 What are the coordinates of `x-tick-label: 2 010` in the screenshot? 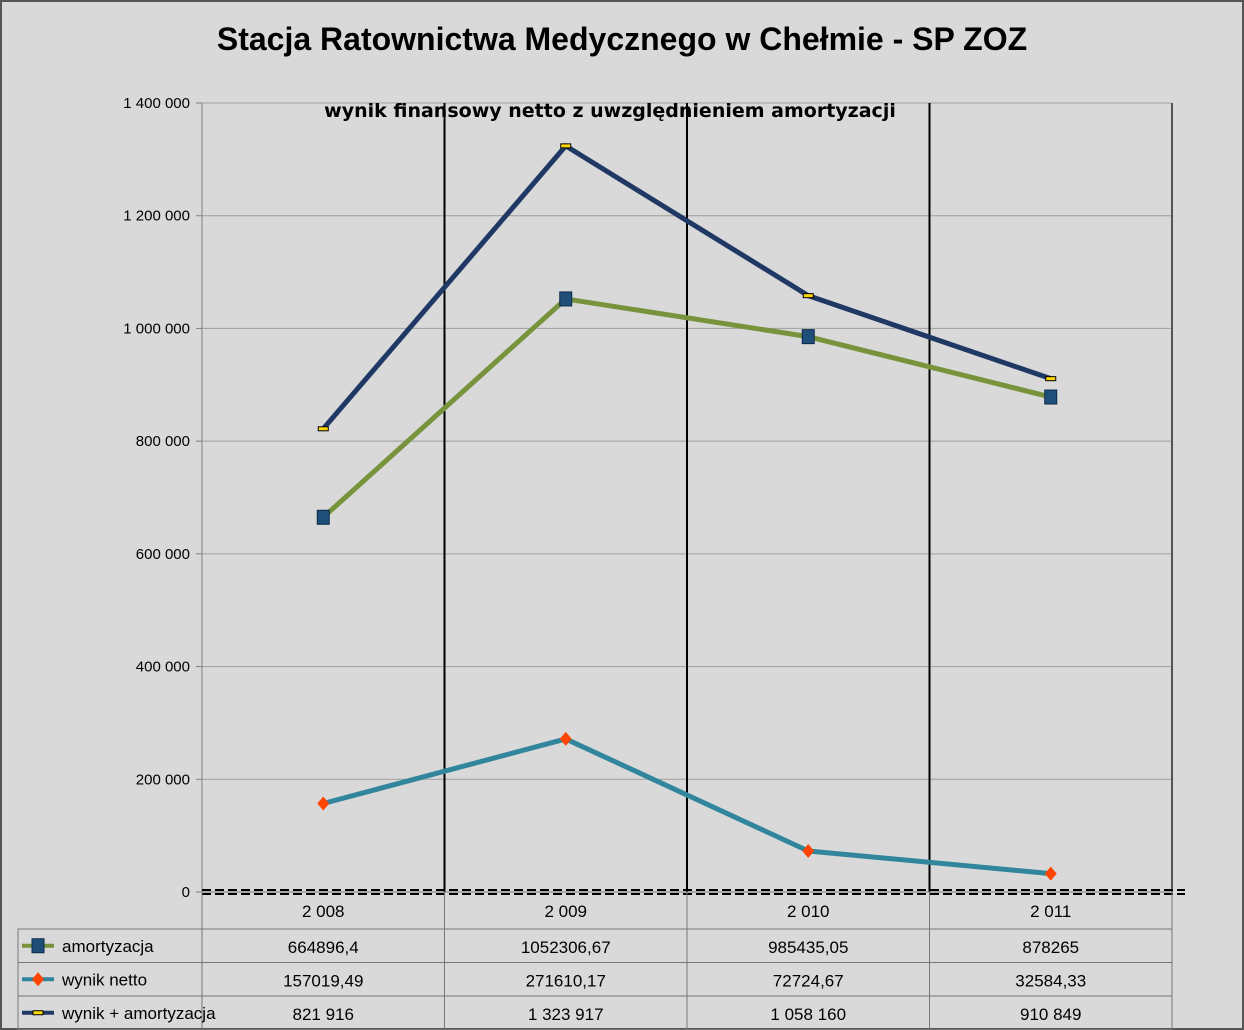 It's located at (808, 911).